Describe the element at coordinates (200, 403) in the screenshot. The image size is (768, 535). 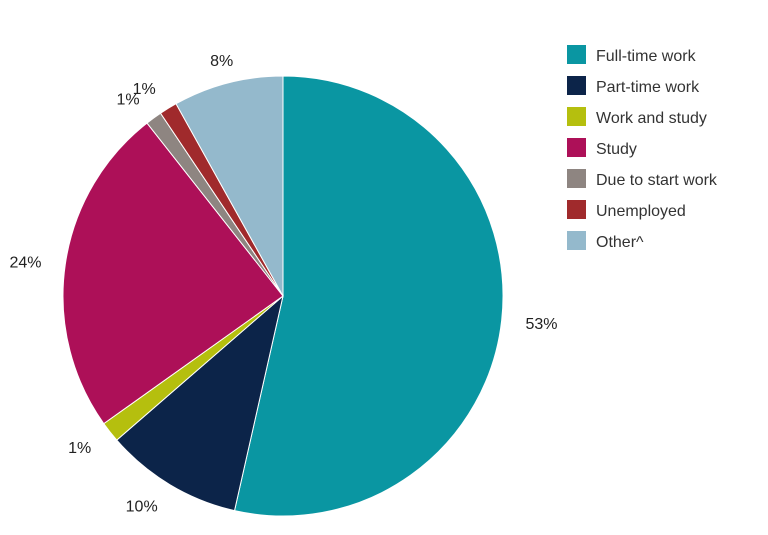
I see `pie-slice-part-time-work` at that location.